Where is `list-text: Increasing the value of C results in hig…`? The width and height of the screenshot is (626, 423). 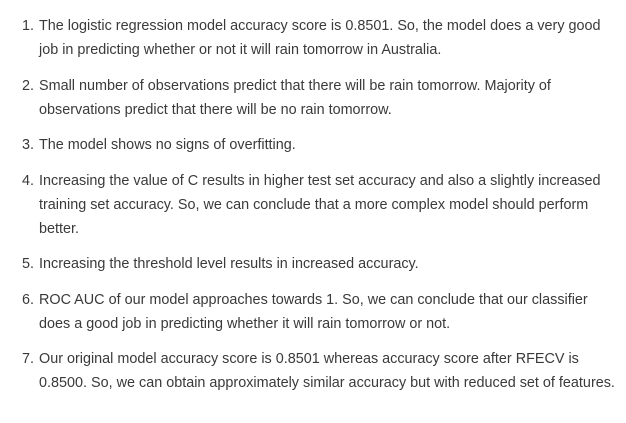 list-text: Increasing the value of C results in hig… is located at coordinates (320, 204).